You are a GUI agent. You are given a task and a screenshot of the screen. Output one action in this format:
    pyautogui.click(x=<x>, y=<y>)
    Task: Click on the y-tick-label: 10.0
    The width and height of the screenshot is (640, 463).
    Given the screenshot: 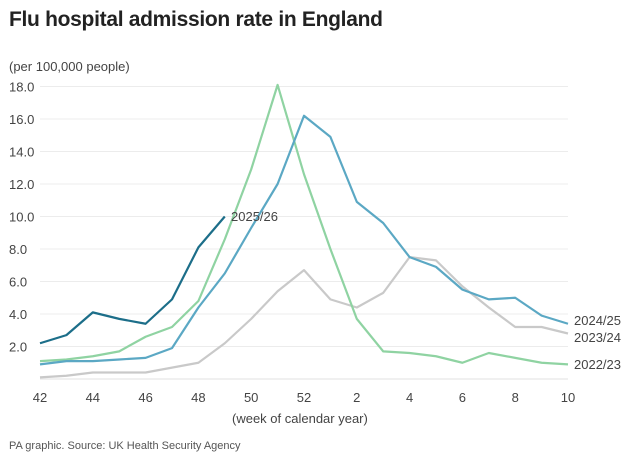 What is the action you would take?
    pyautogui.click(x=21, y=217)
    